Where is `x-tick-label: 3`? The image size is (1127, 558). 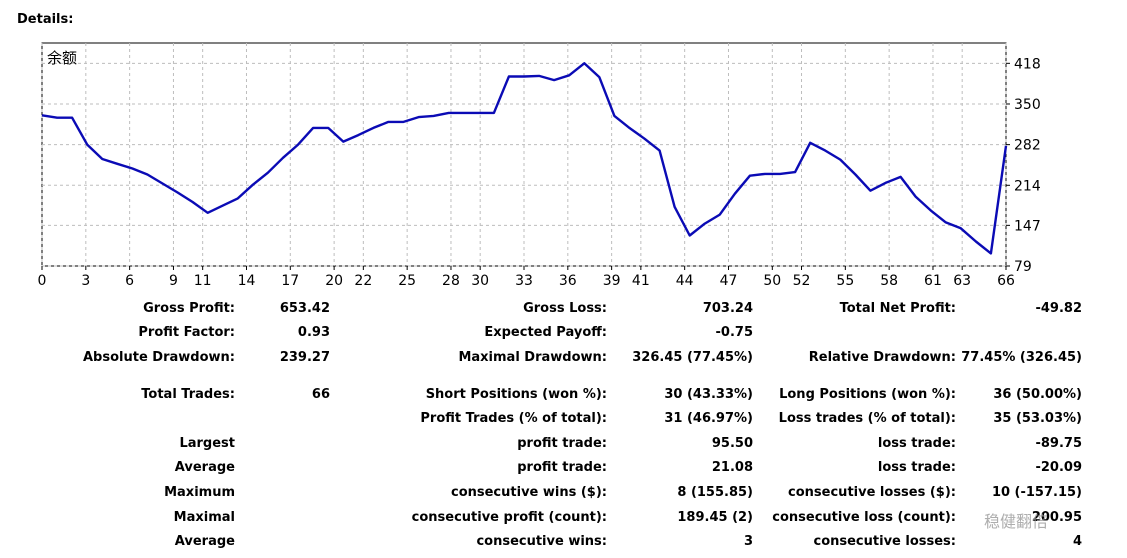 x-tick-label: 3 is located at coordinates (85, 281).